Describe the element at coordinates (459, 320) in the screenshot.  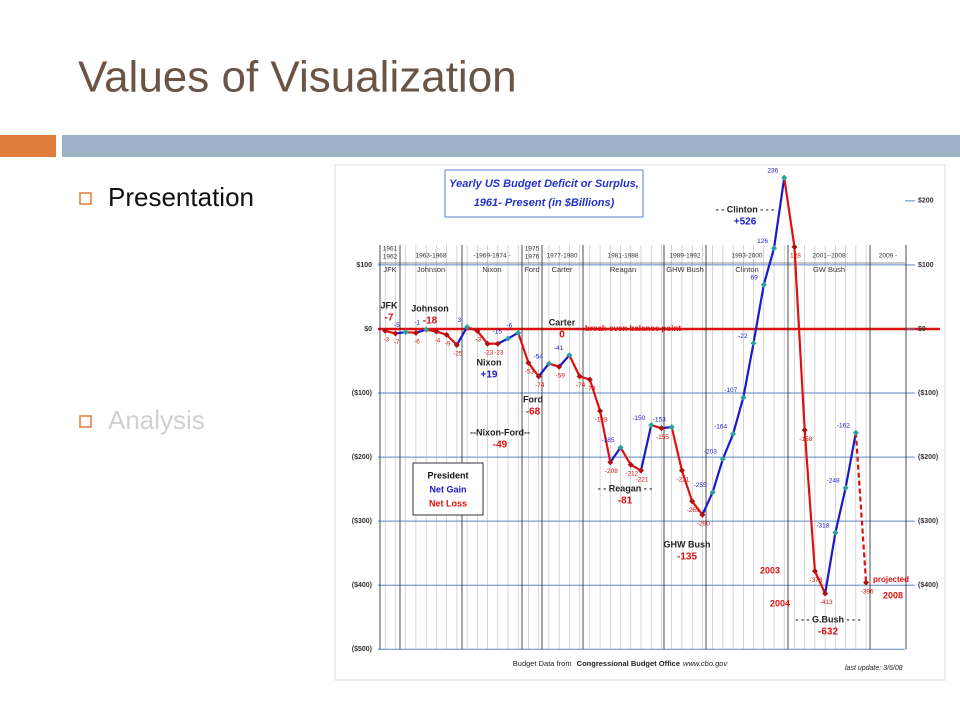
I see `data-label: 3` at that location.